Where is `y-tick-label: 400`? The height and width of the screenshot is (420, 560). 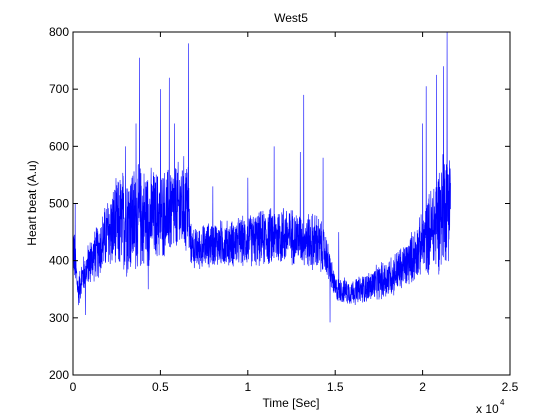
y-tick-label: 400 is located at coordinates (59, 261).